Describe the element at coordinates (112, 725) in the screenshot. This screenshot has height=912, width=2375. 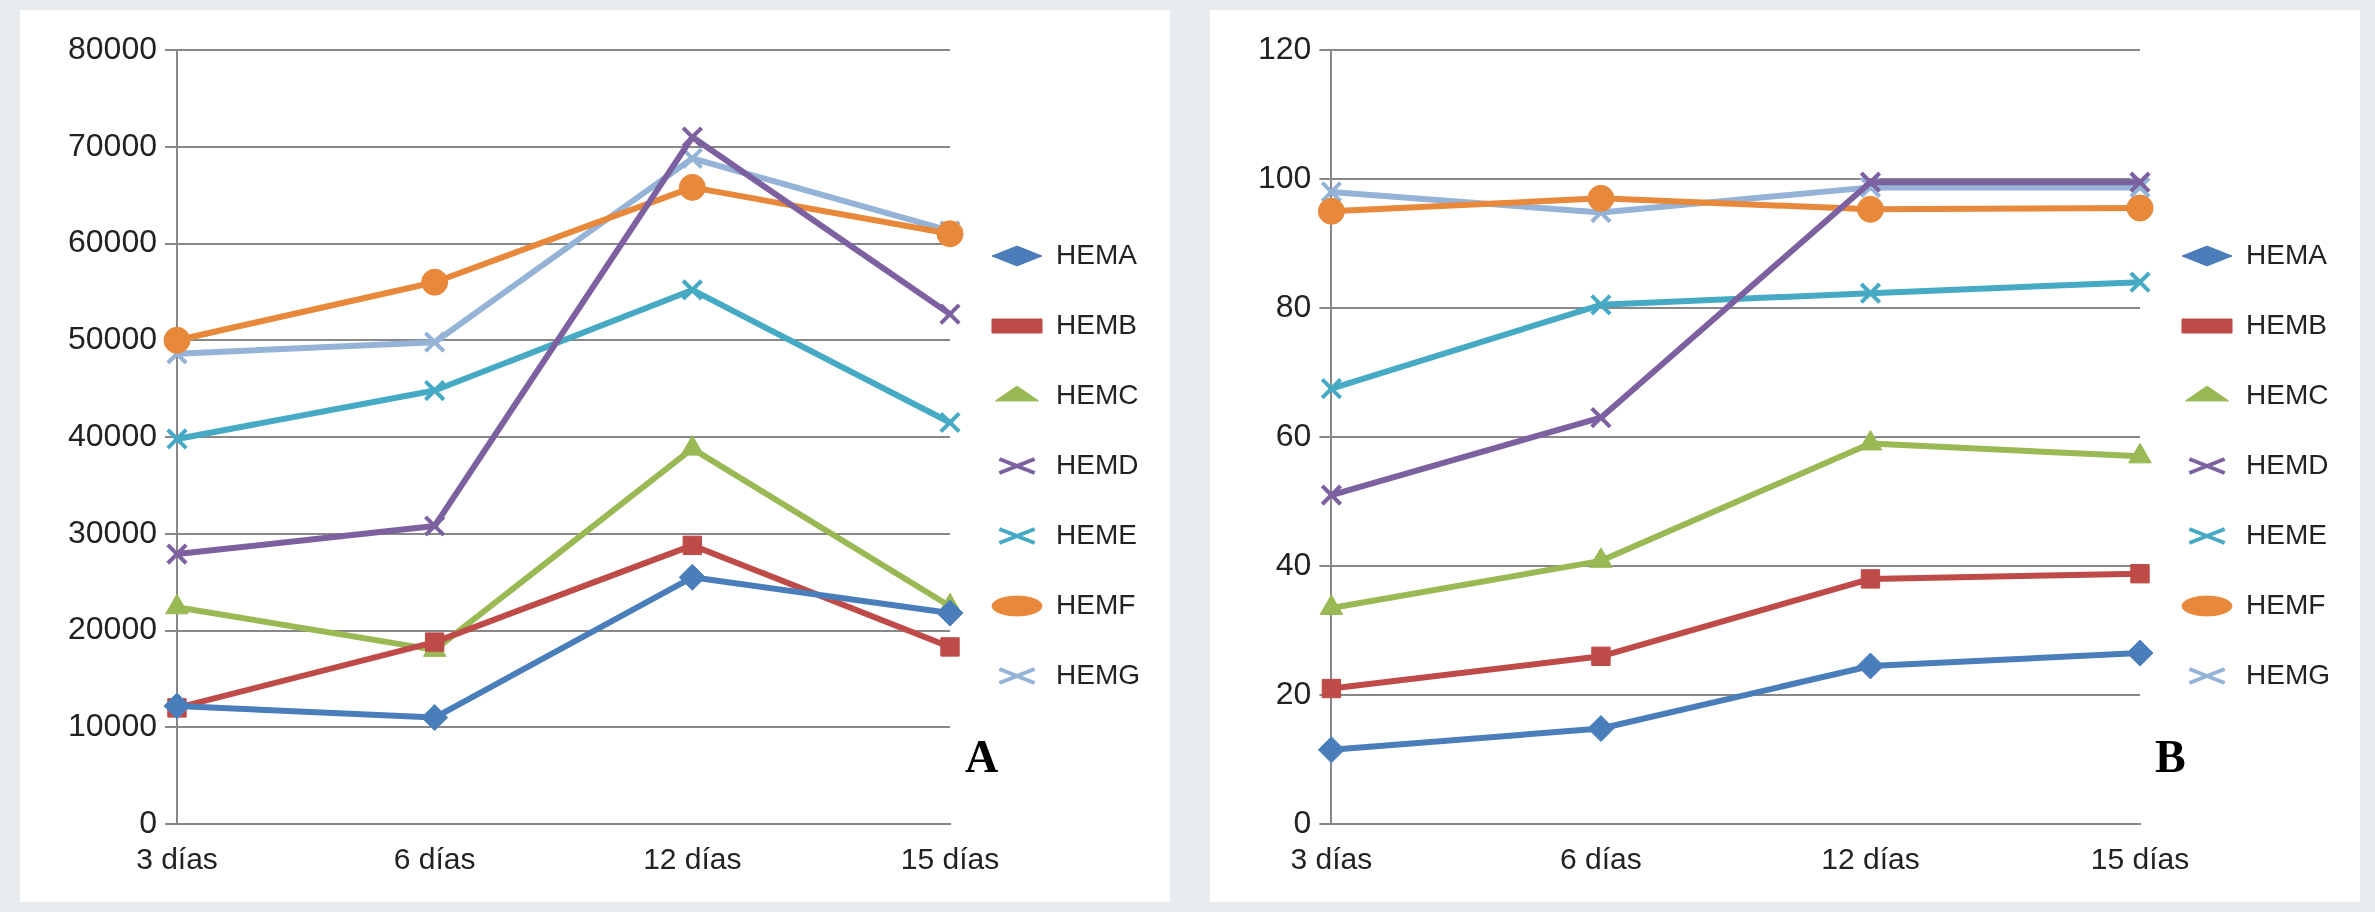
I see `y-tick-label: 10000` at that location.